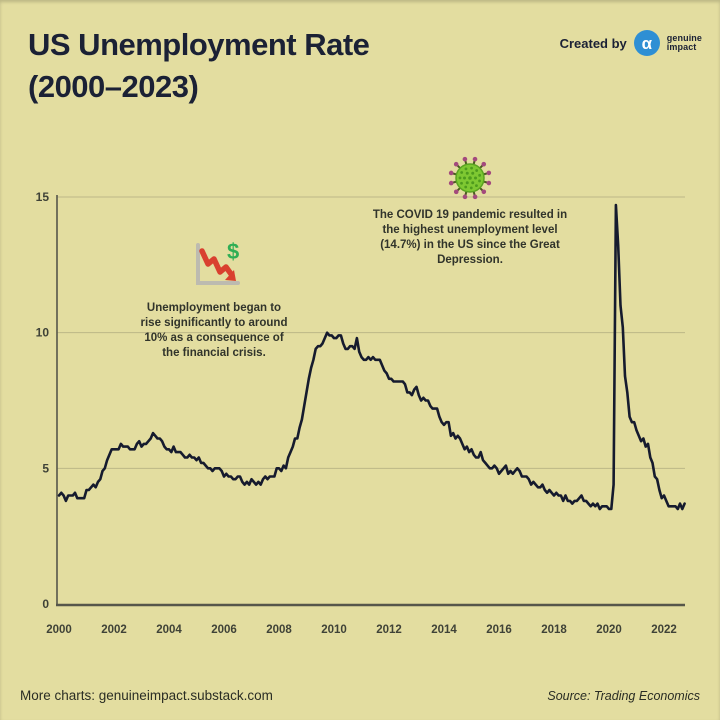 The width and height of the screenshot is (720, 720). I want to click on annotation-line: rise significantly to around, so click(214, 323).